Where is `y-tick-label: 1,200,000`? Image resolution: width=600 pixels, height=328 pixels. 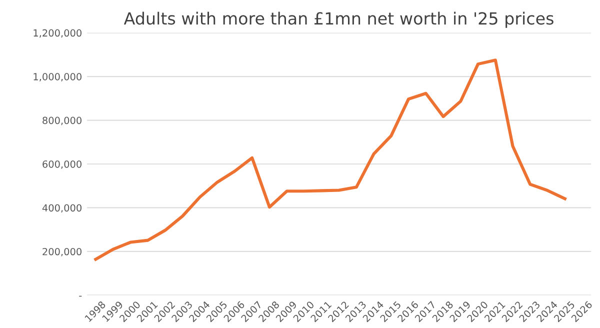 y-tick-label: 1,200,000 is located at coordinates (58, 33).